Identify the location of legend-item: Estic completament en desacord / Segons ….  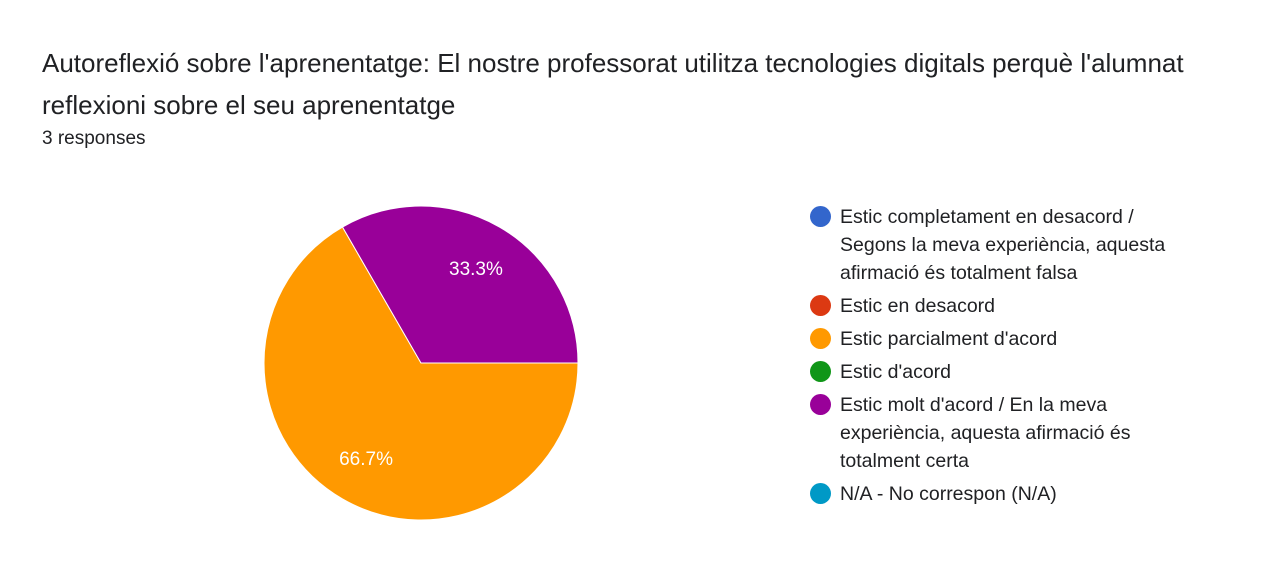
(1000, 245).